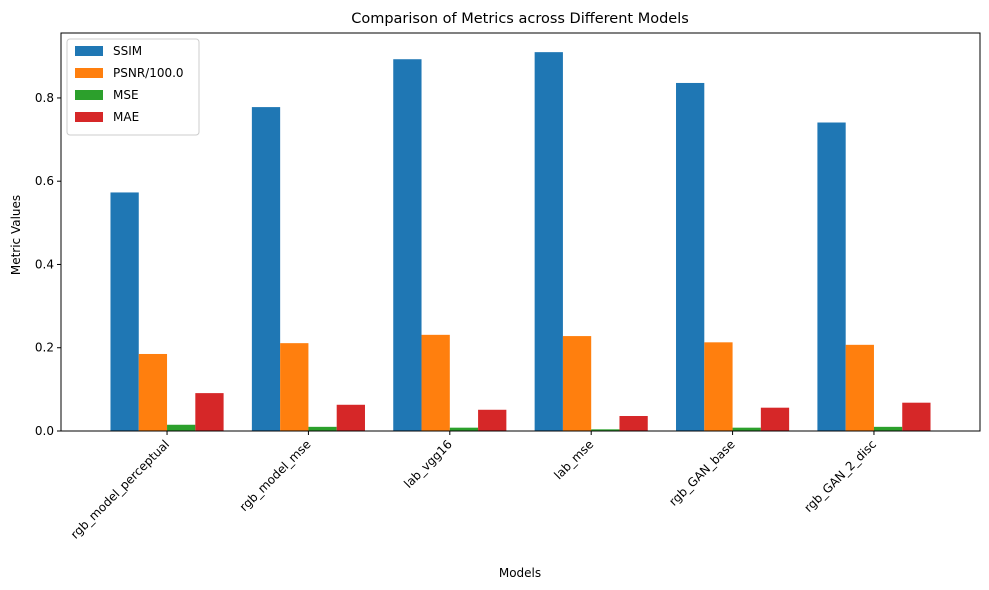 This screenshot has width=989, height=590. I want to click on legend-box, so click(133, 87).